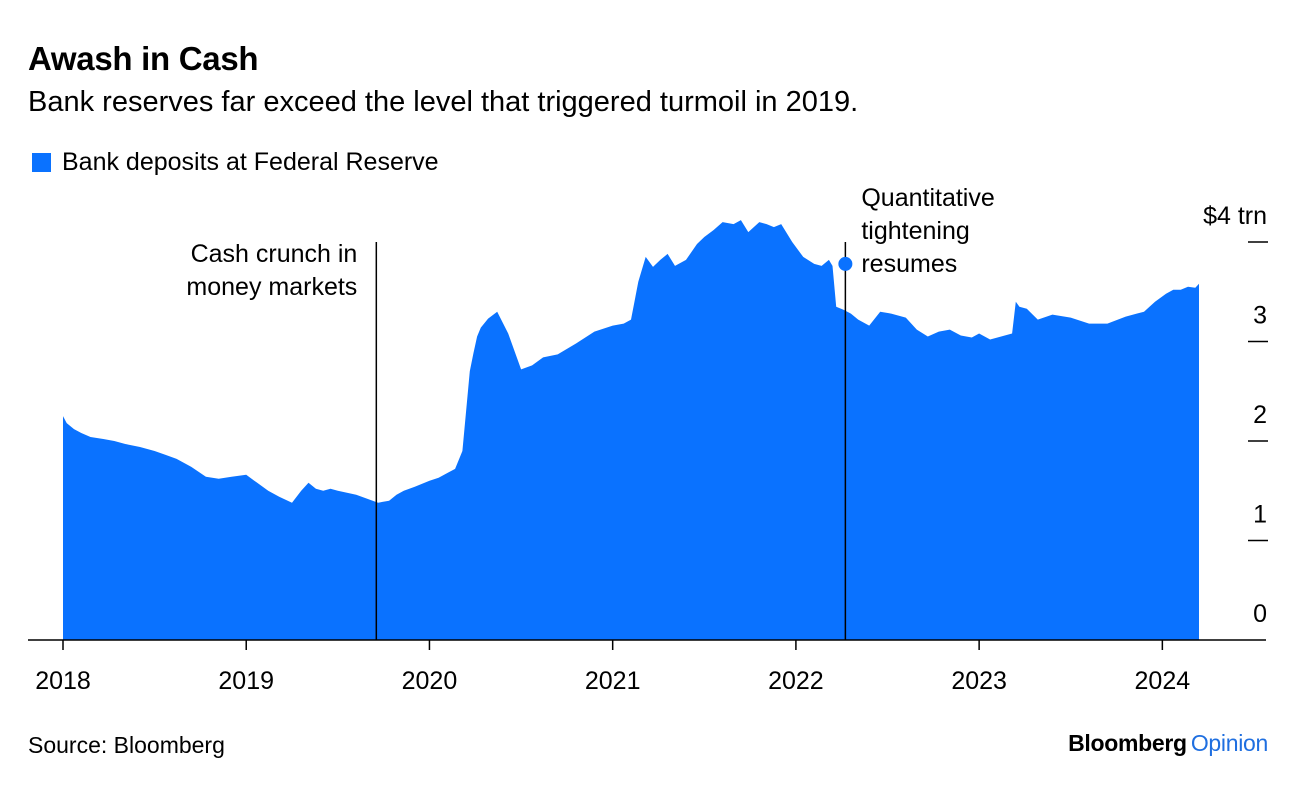  Describe the element at coordinates (1260, 515) in the screenshot. I see `y-tick-label: 1` at that location.